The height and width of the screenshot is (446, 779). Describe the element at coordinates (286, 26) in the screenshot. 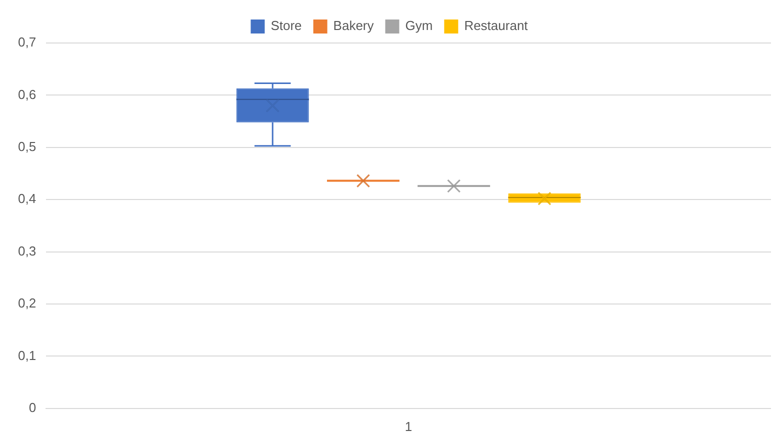

I see `legend-label: Store` at that location.